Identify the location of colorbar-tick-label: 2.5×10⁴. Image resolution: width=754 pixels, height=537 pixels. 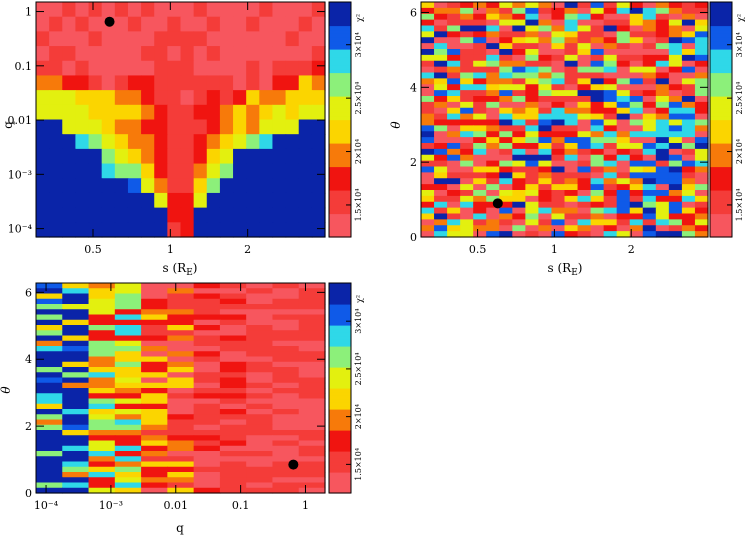
(358, 369).